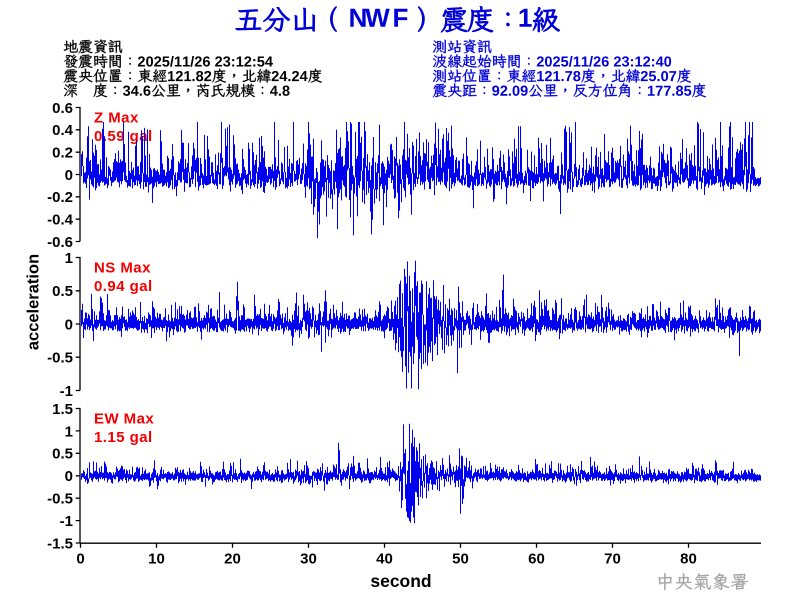  I want to click on svg-text: 30, so click(308, 558).